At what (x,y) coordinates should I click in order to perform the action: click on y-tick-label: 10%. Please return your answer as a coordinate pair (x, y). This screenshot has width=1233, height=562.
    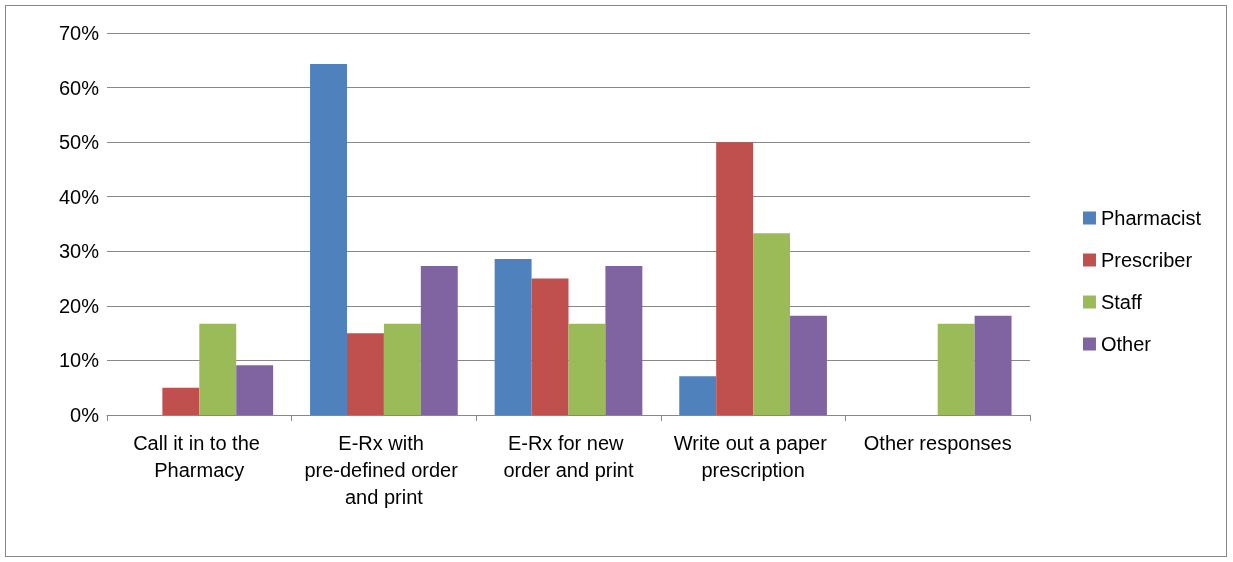
    Looking at the image, I should click on (79, 360).